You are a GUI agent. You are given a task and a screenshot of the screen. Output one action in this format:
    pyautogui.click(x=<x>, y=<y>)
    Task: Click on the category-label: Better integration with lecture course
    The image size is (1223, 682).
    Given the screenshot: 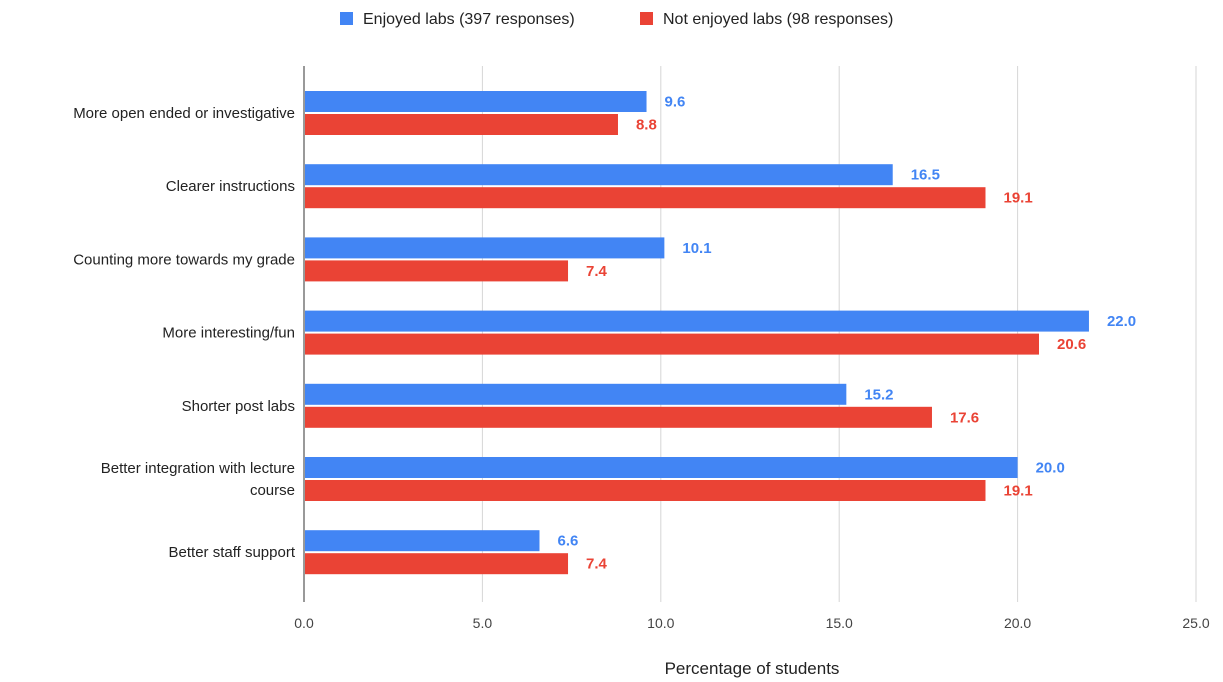 What is the action you would take?
    pyautogui.click(x=198, y=479)
    